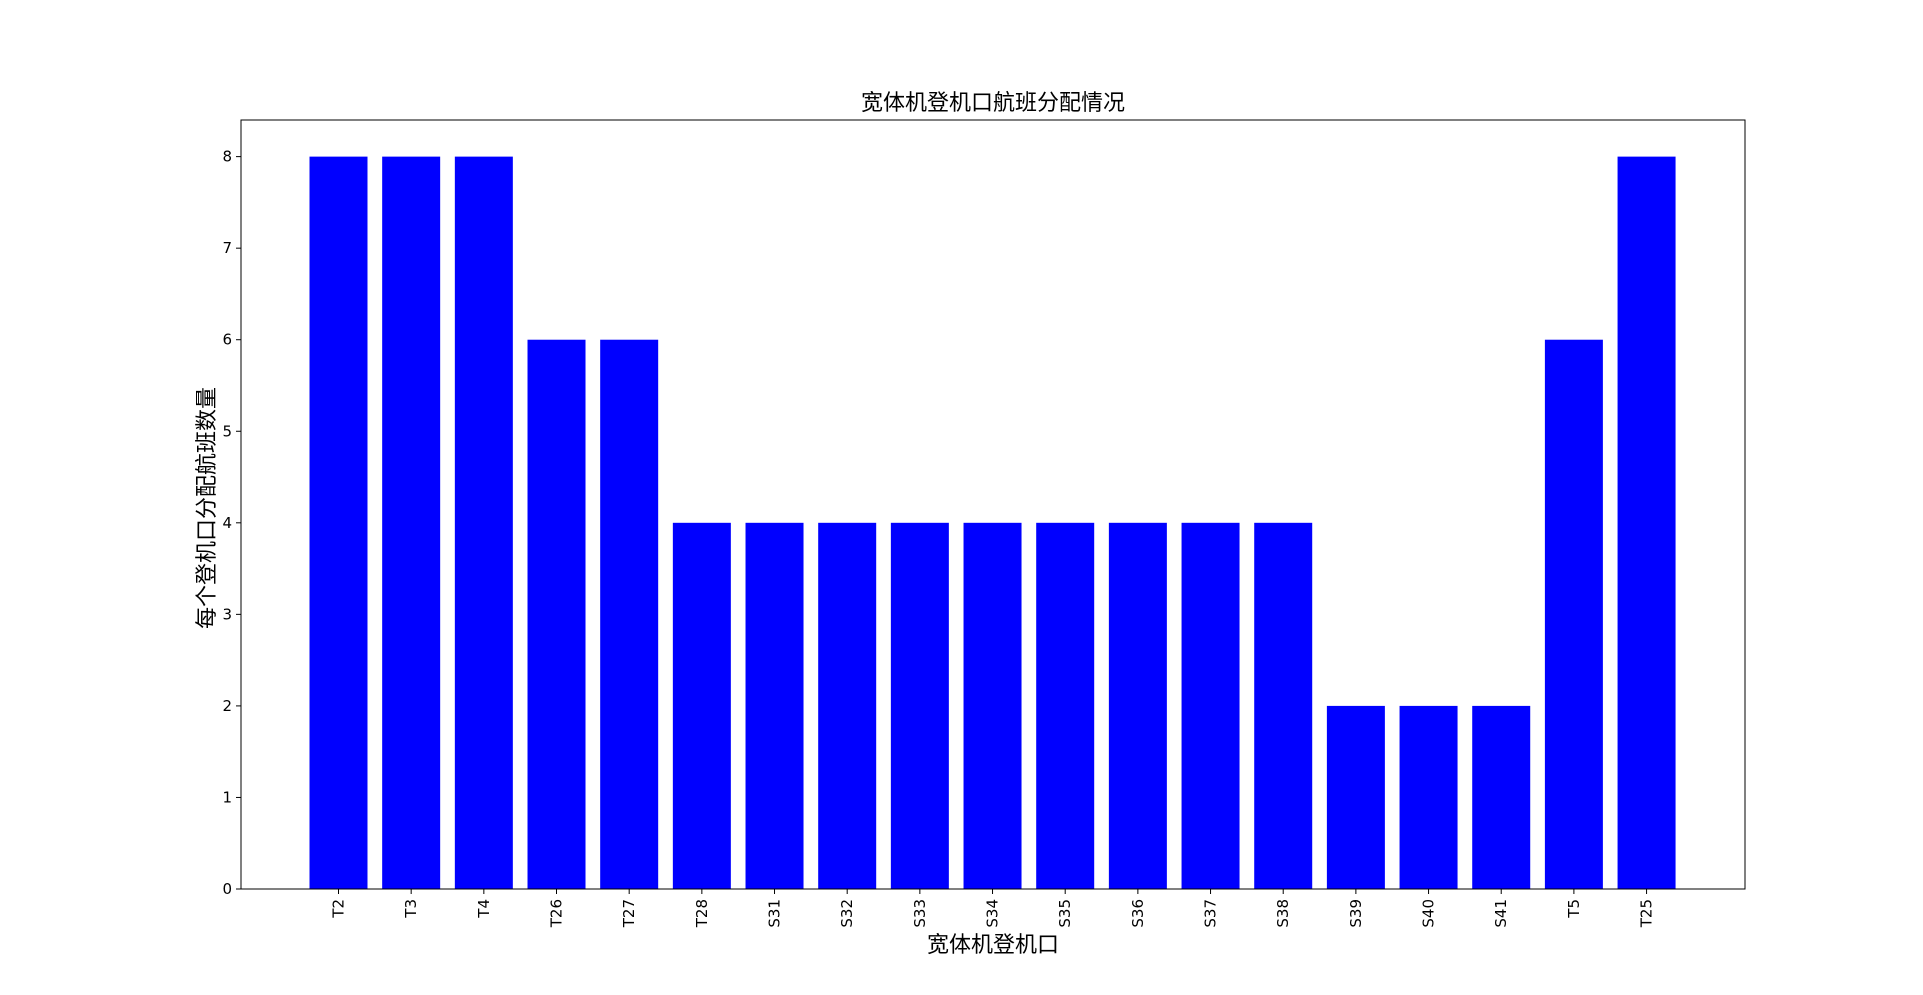 Image resolution: width=1923 pixels, height=995 pixels. I want to click on bar-S36, so click(1137, 705).